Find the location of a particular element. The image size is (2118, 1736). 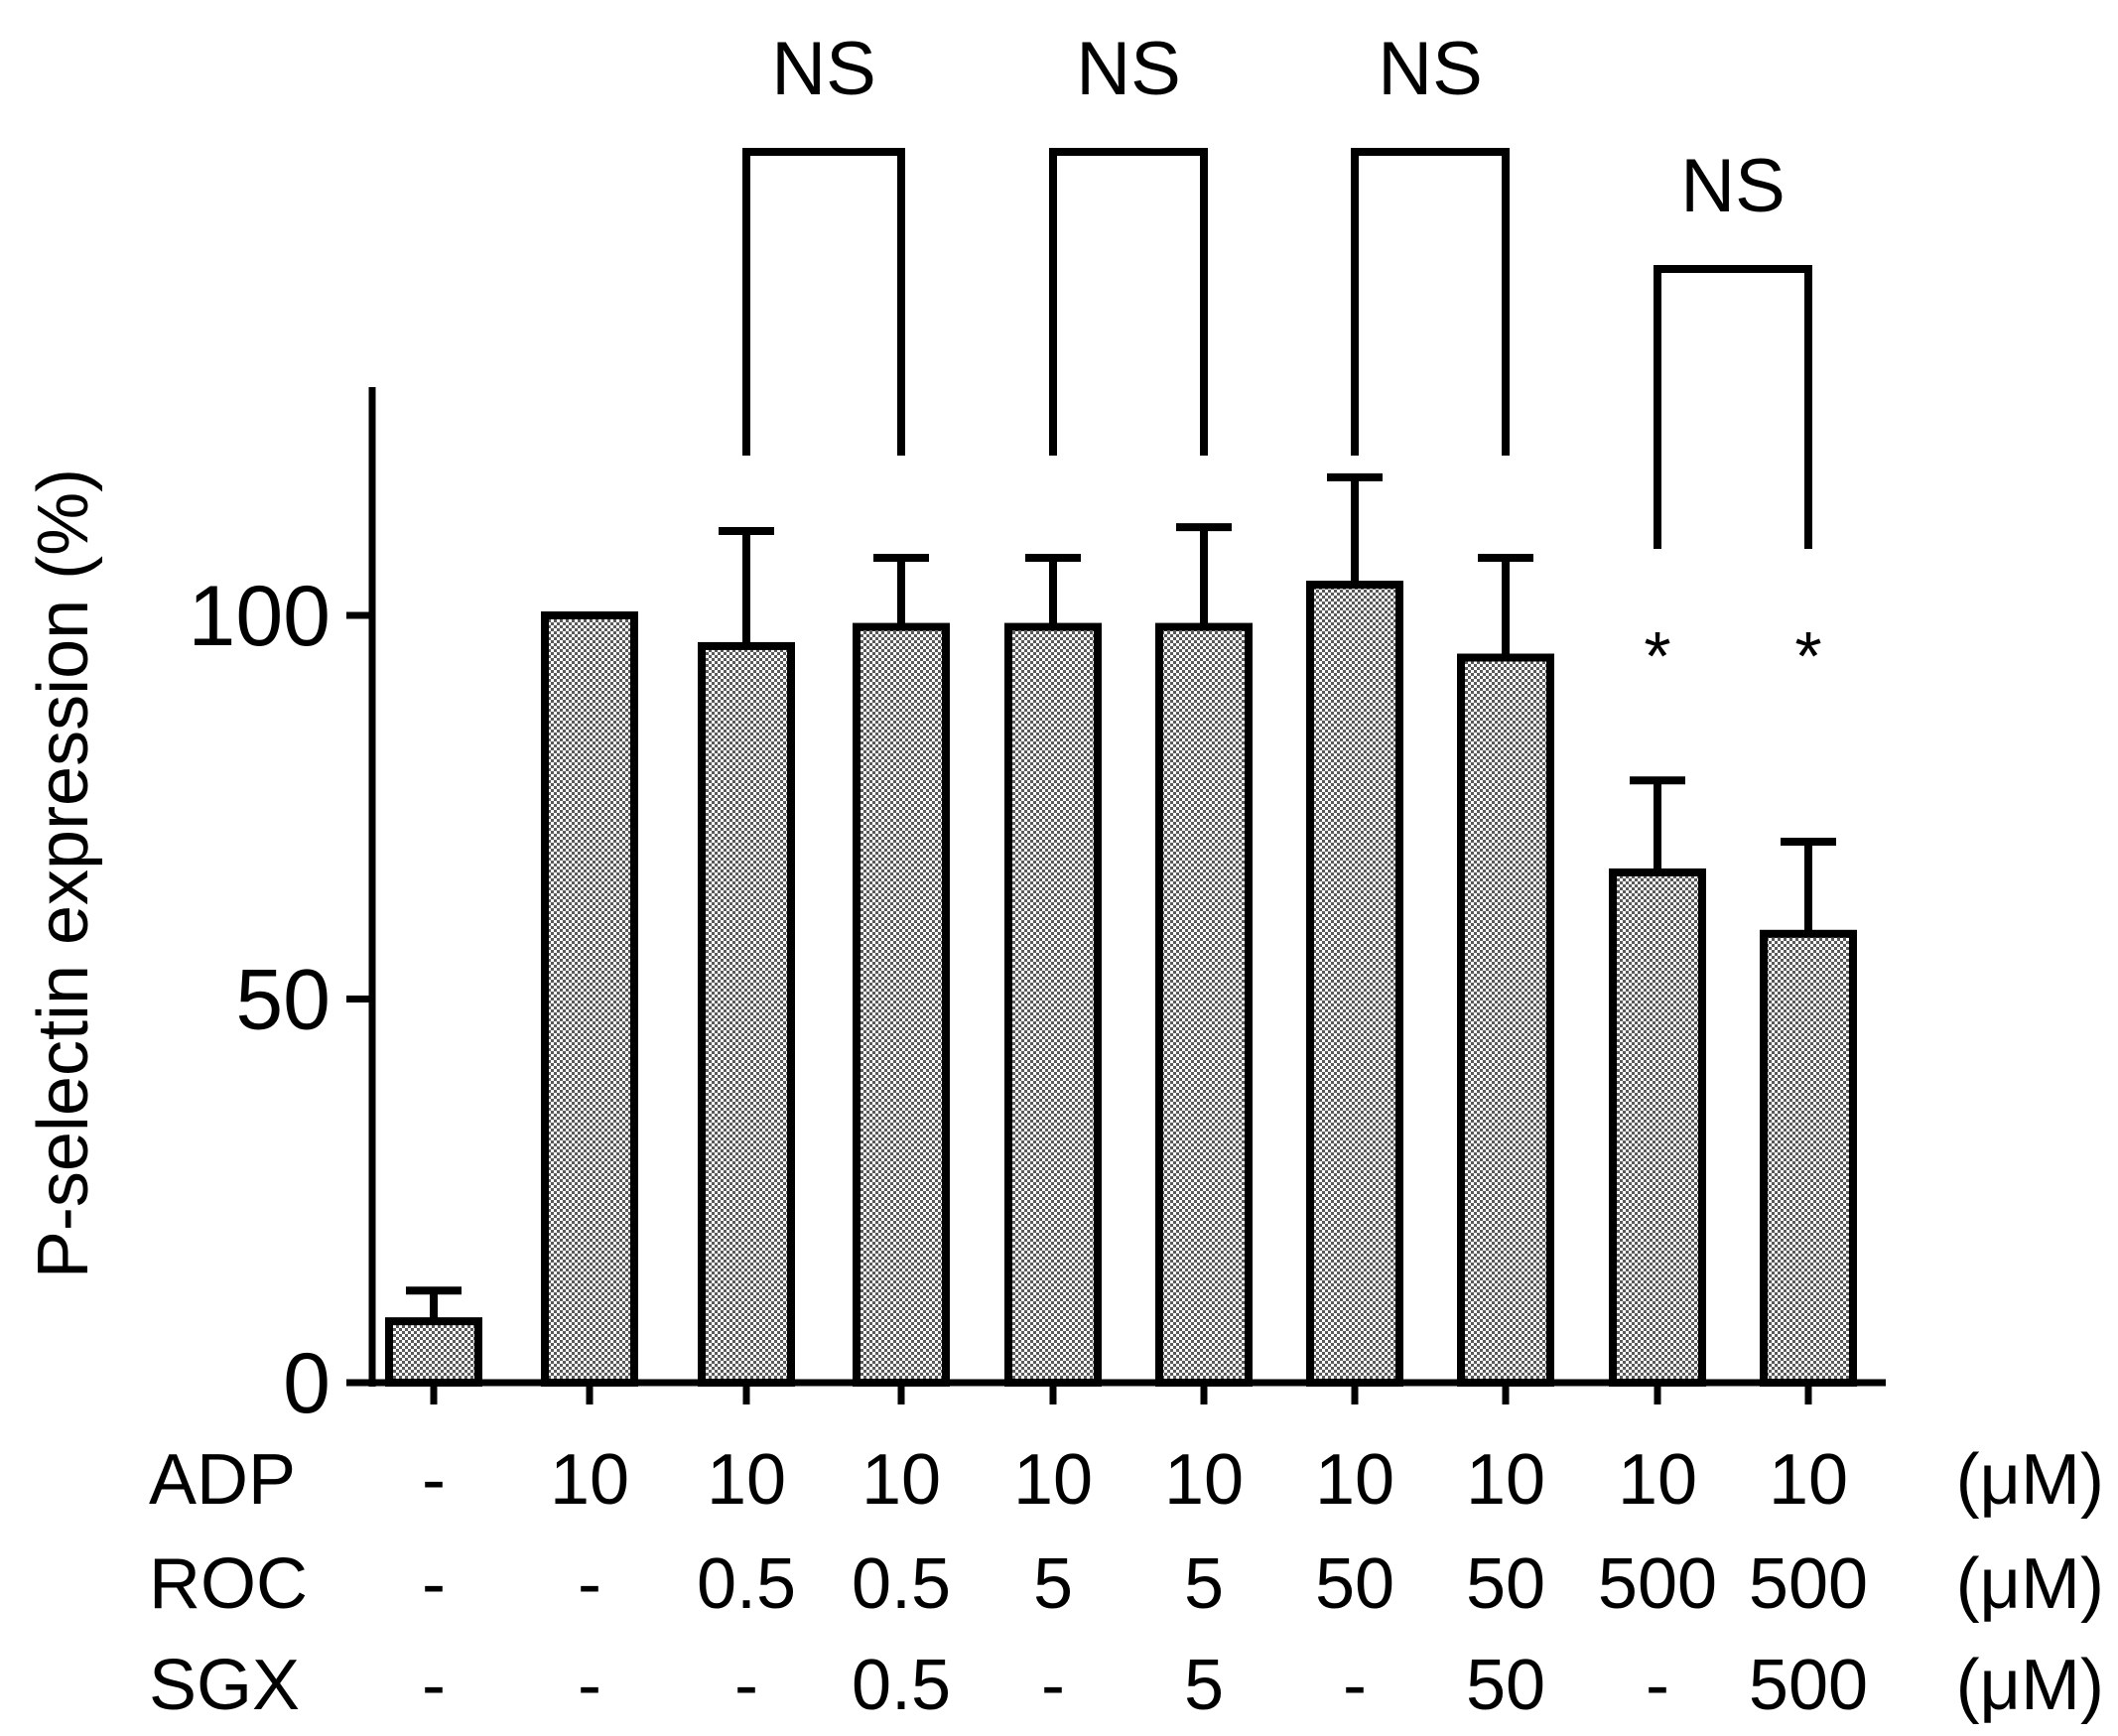

y-tick-label: 0 is located at coordinates (307, 1383).